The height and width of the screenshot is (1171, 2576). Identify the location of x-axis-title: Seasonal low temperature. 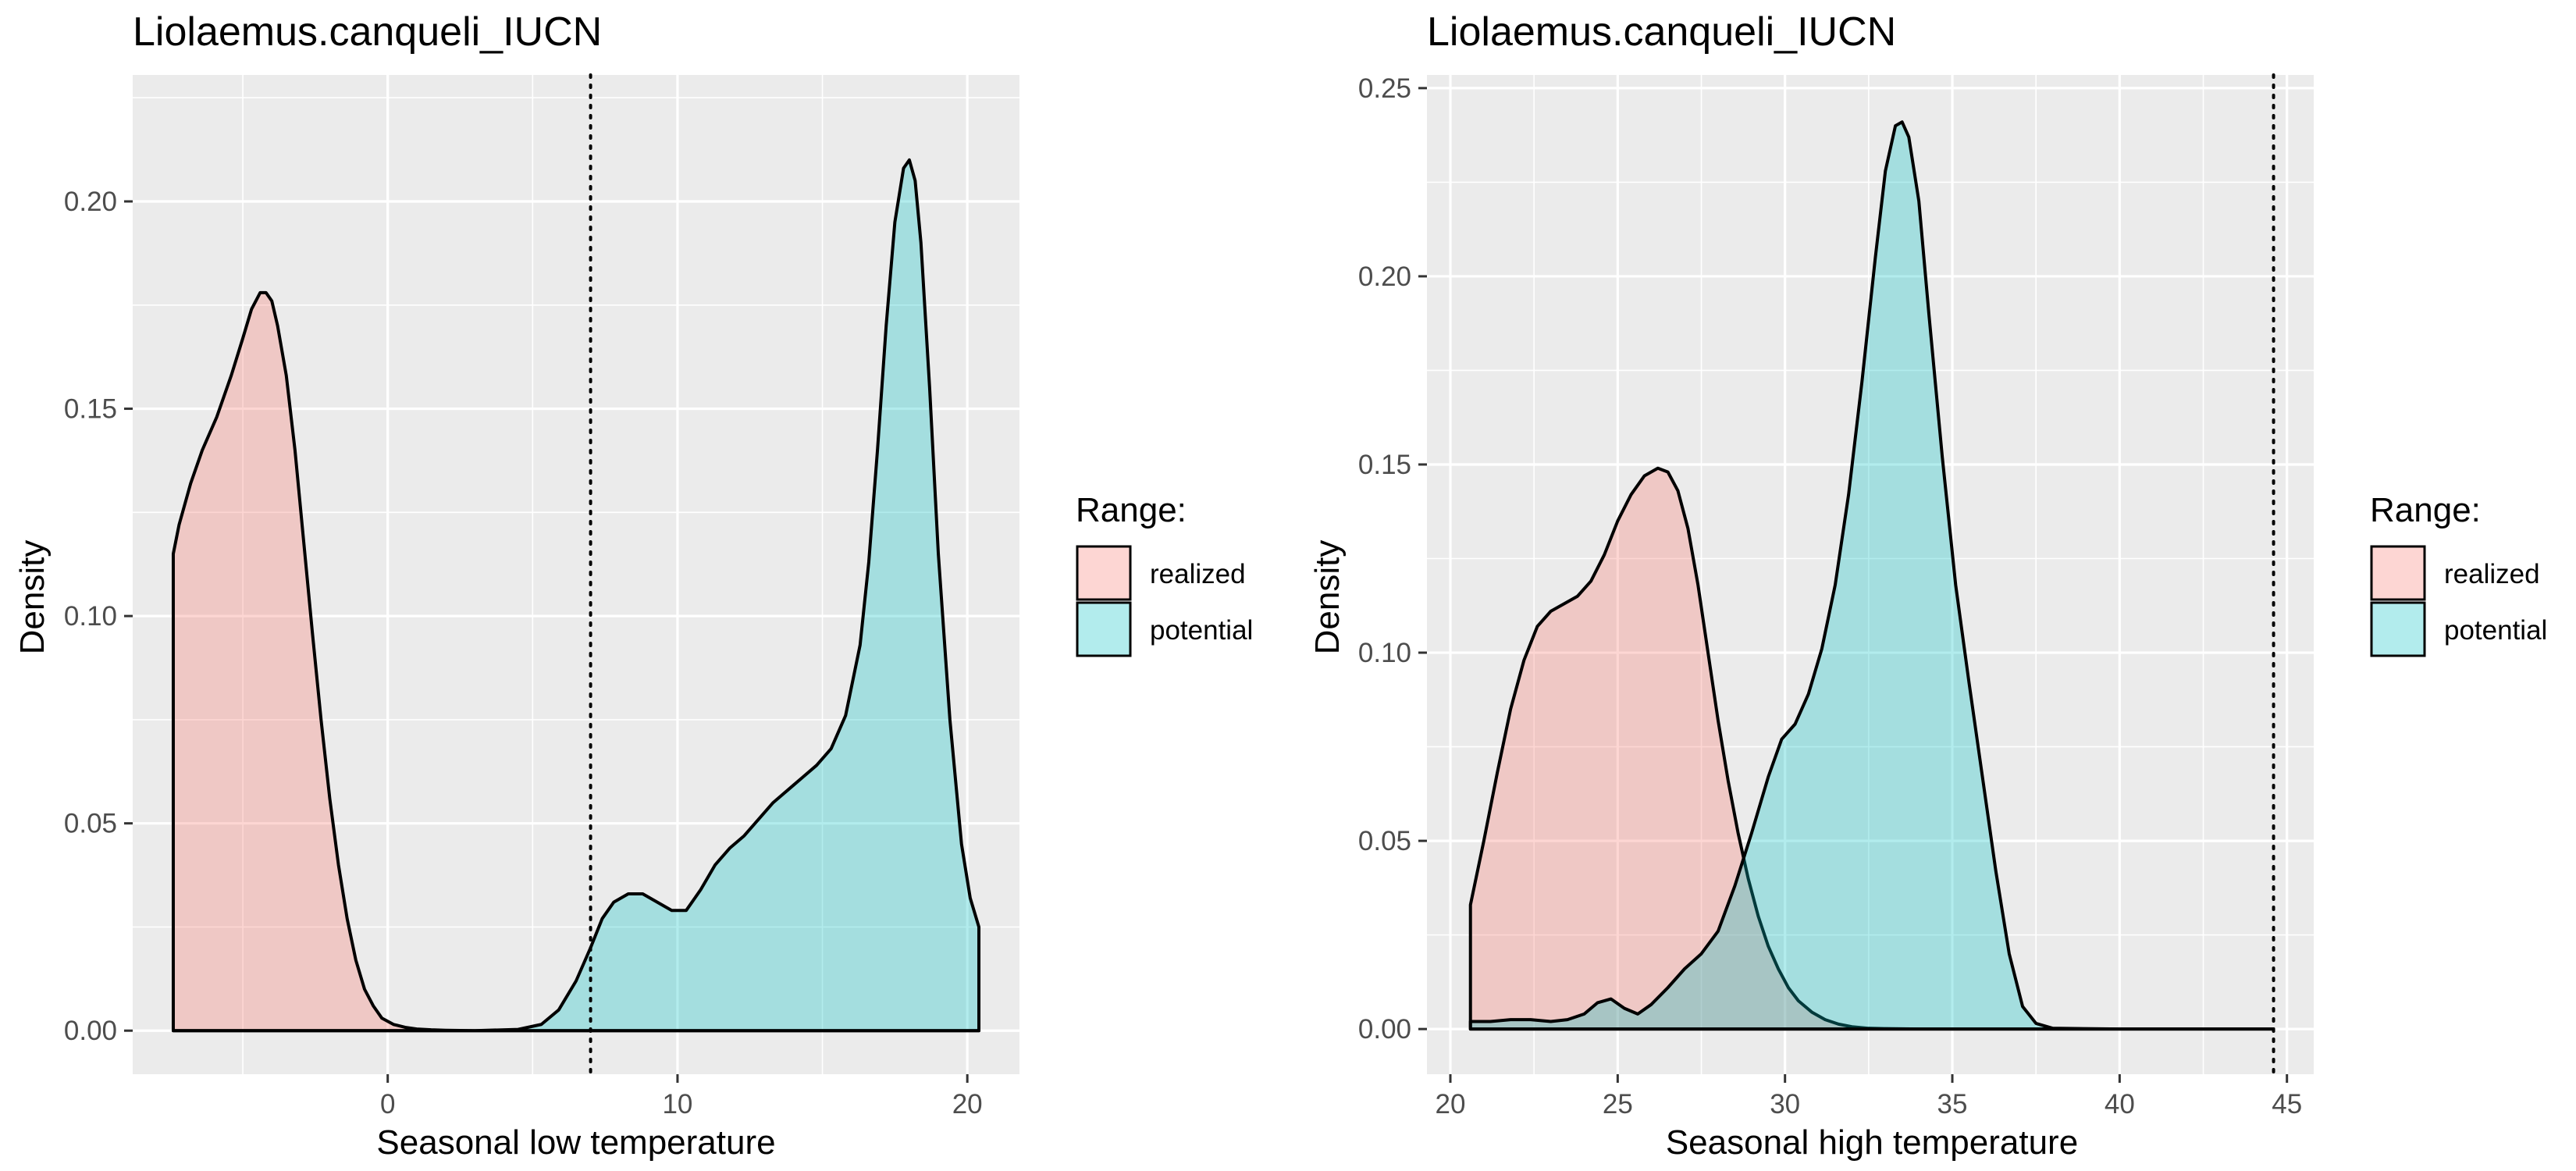
(575, 1142).